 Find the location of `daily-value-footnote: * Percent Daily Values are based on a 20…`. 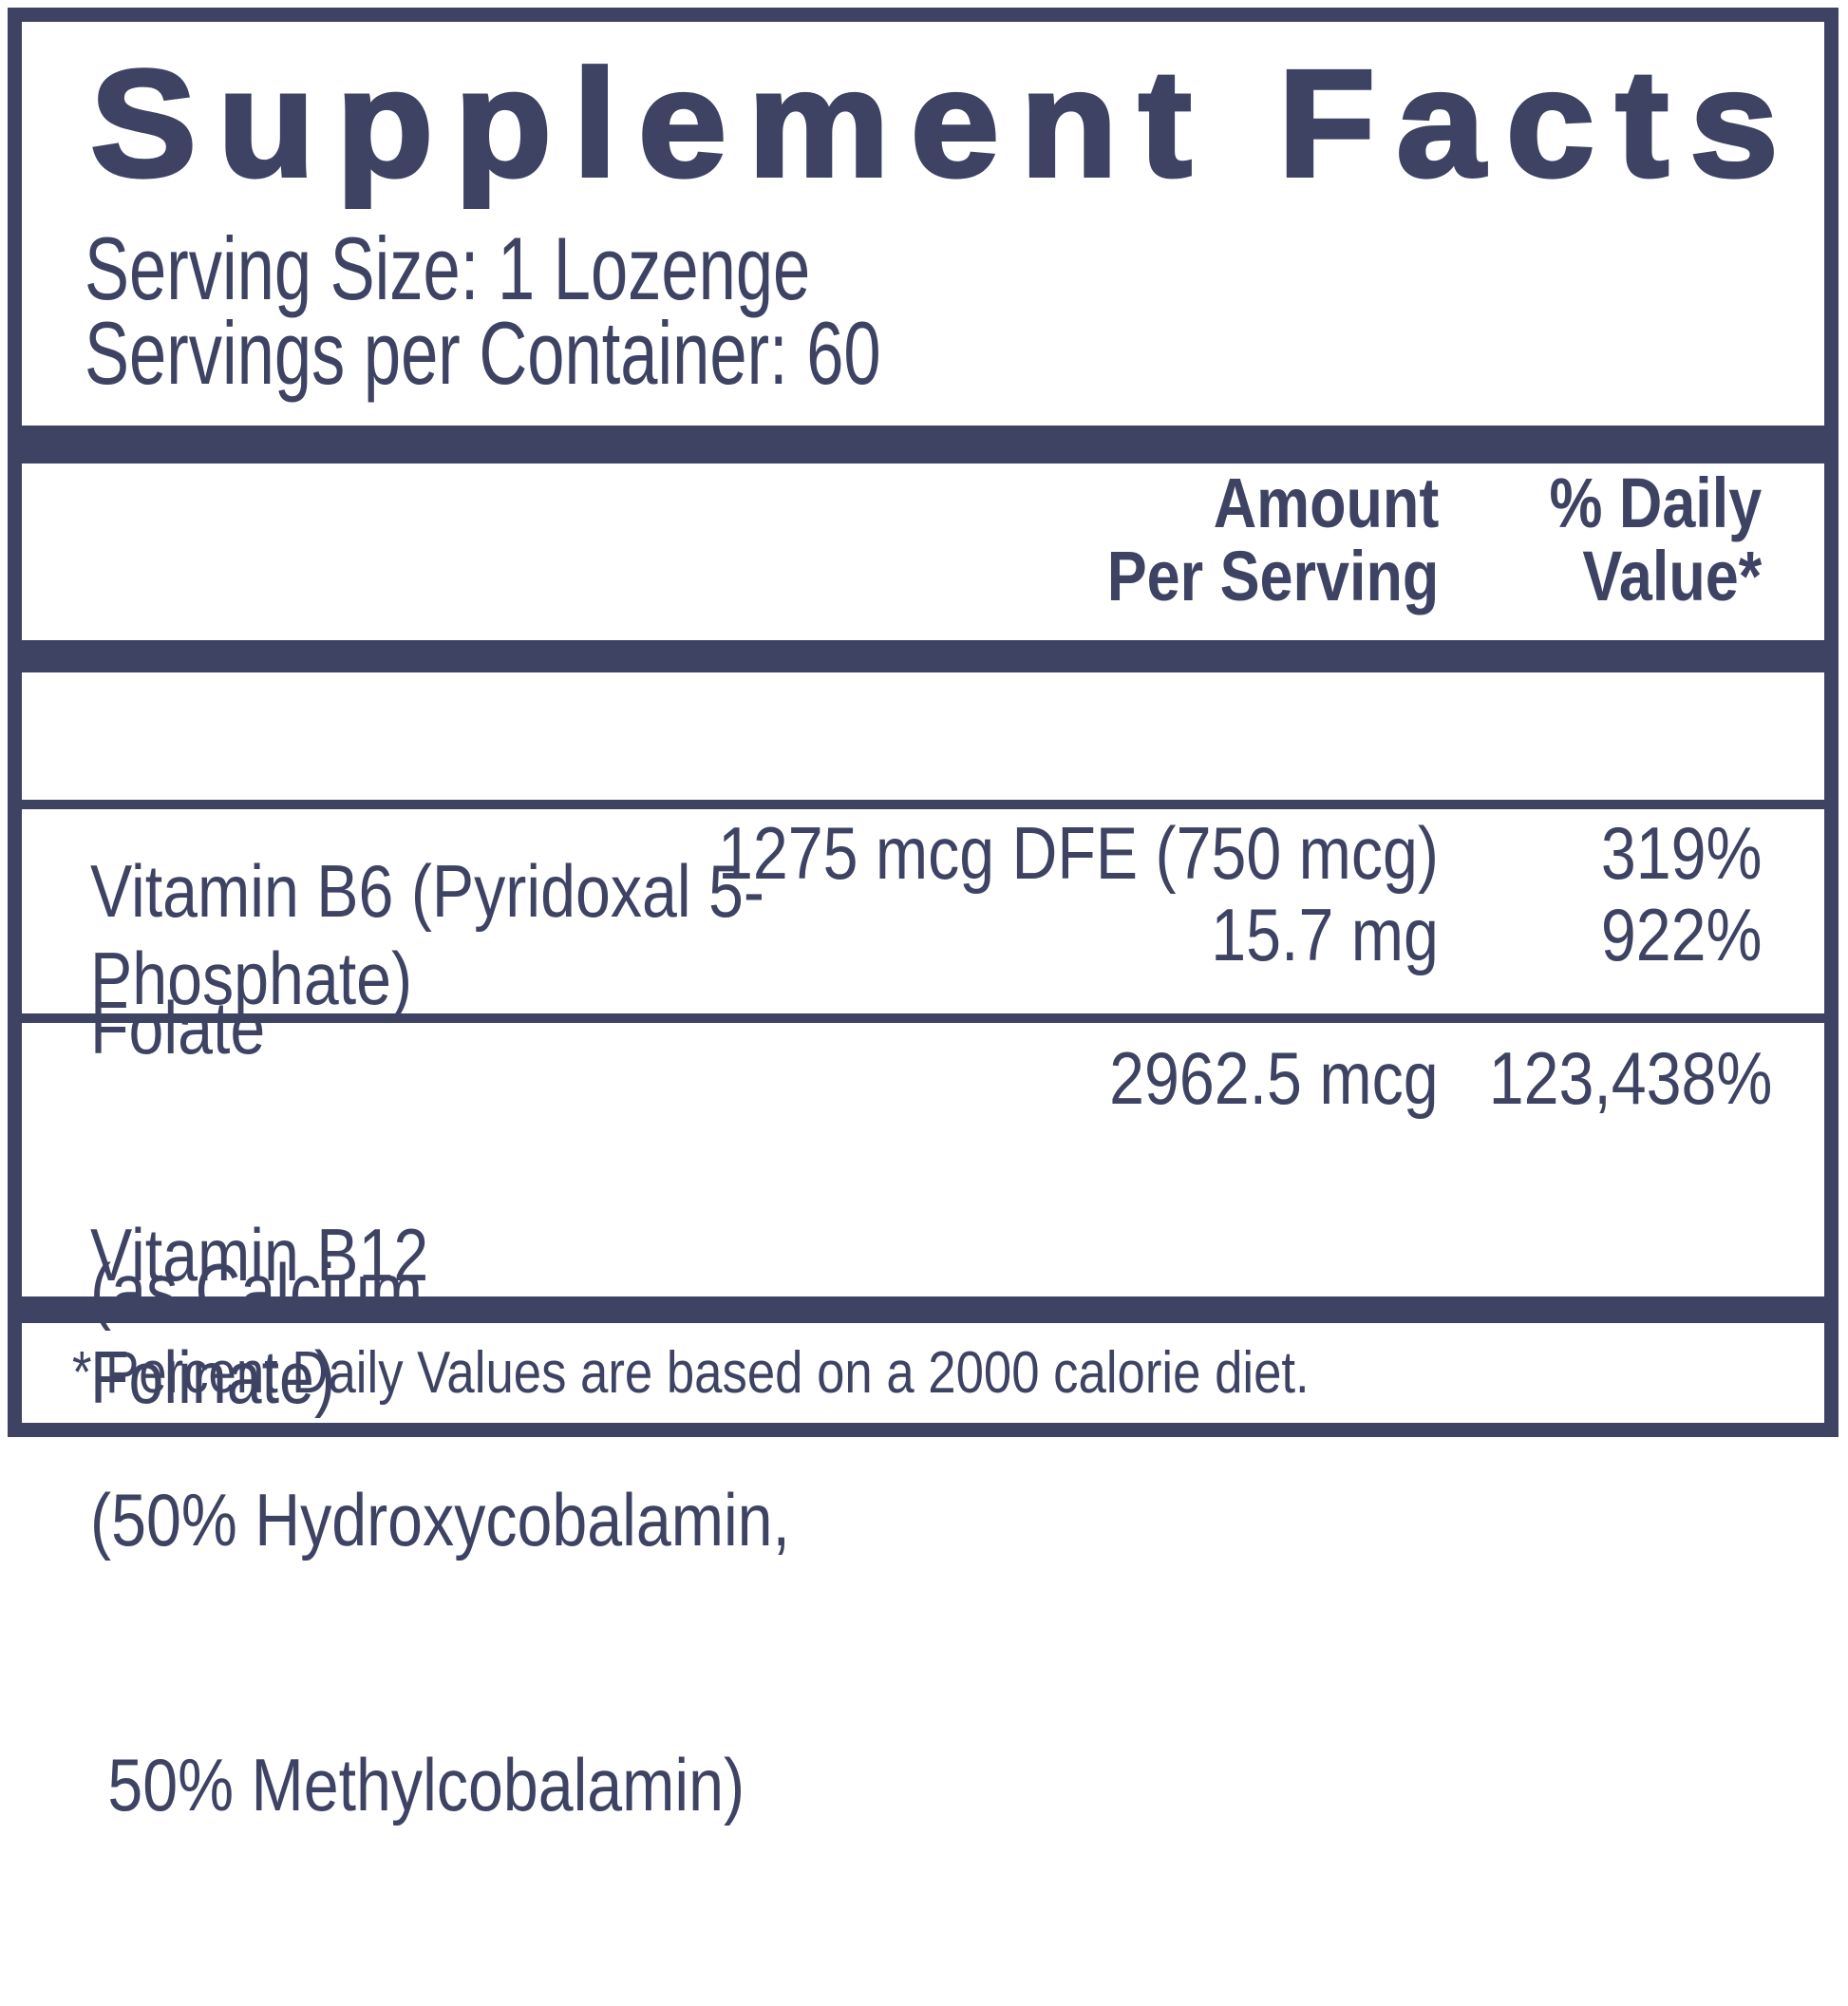

daily-value-footnote: * Percent Daily Values are based on a 20… is located at coordinates (691, 1372).